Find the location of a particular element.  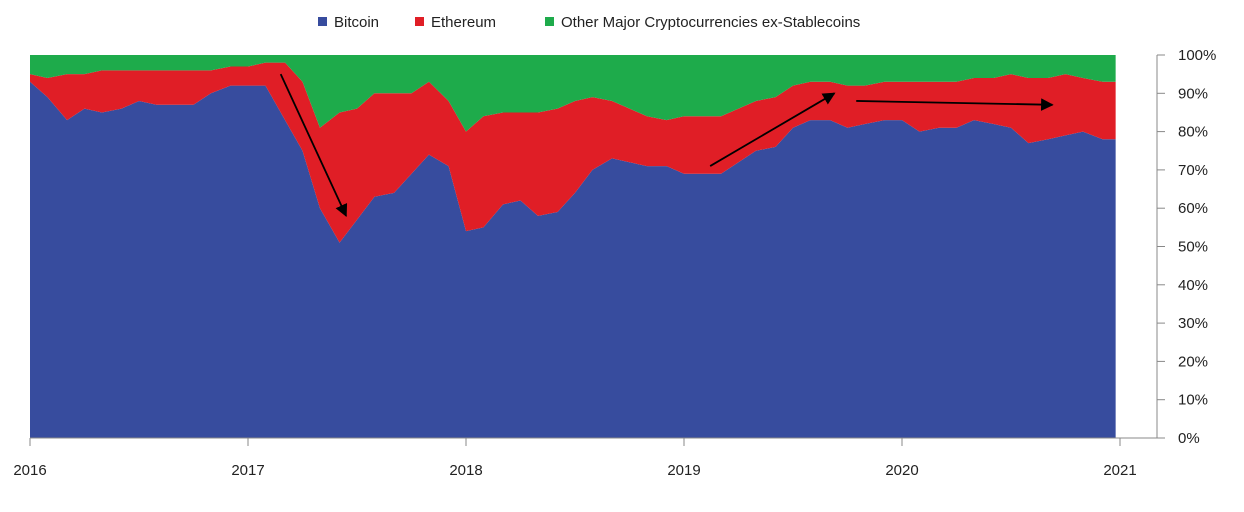

x-tick-label: 2018 is located at coordinates (465, 470).